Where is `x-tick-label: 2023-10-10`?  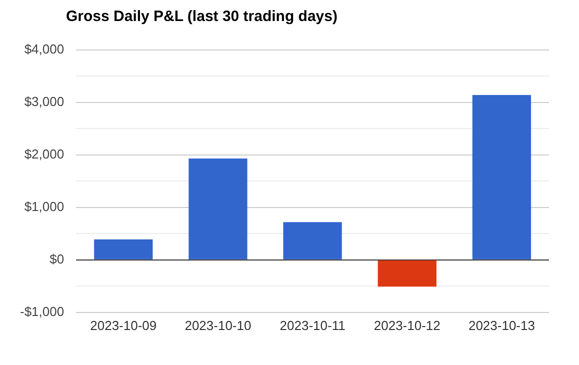 x-tick-label: 2023-10-10 is located at coordinates (218, 325).